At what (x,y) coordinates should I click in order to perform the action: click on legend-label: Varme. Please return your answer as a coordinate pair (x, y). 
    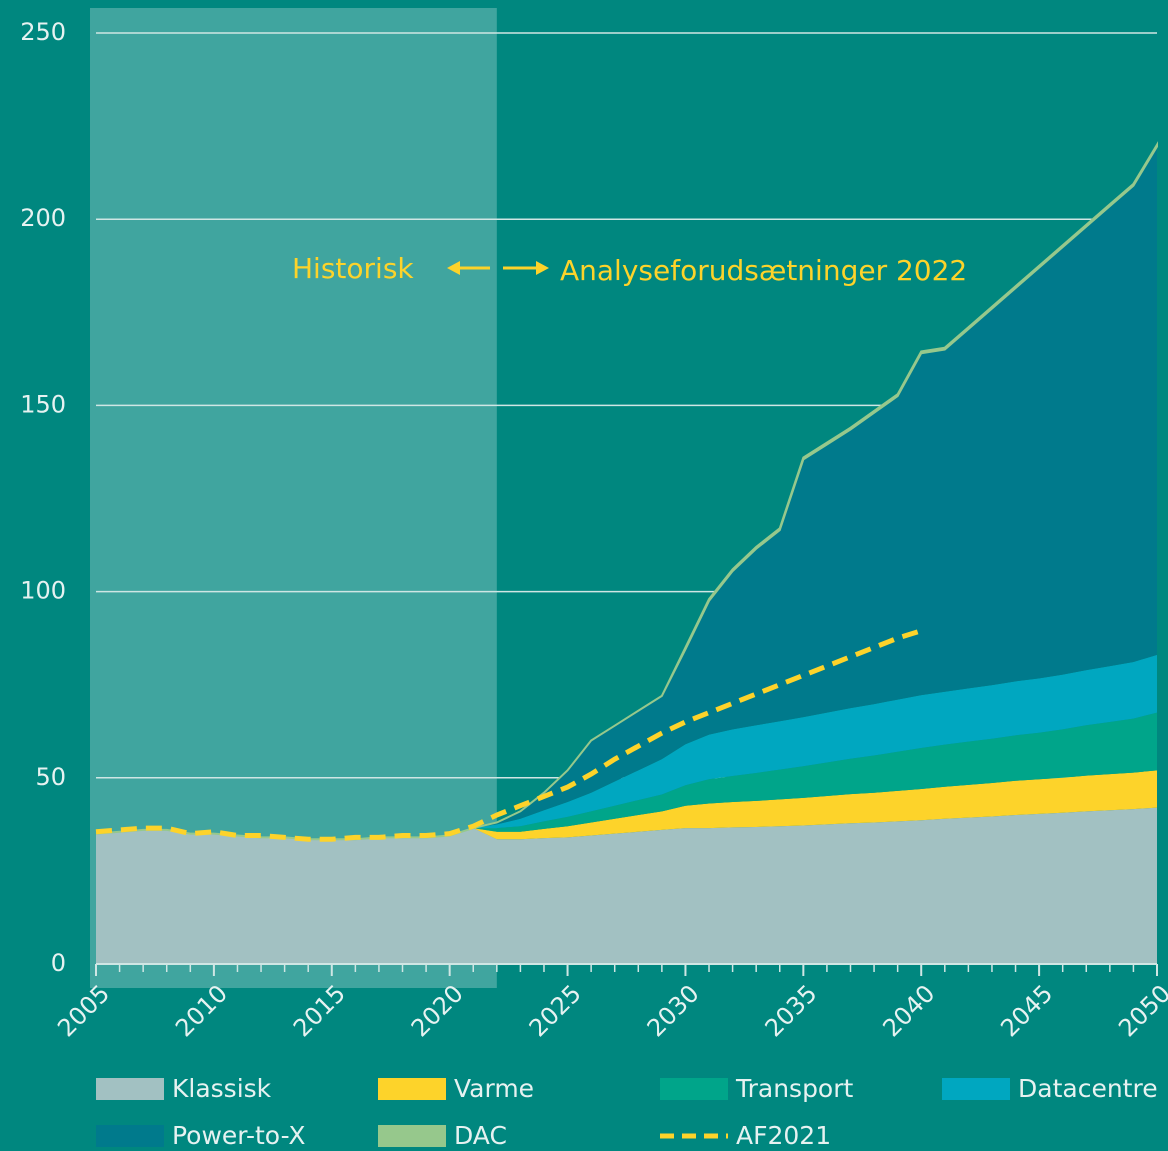
    Looking at the image, I should click on (494, 1088).